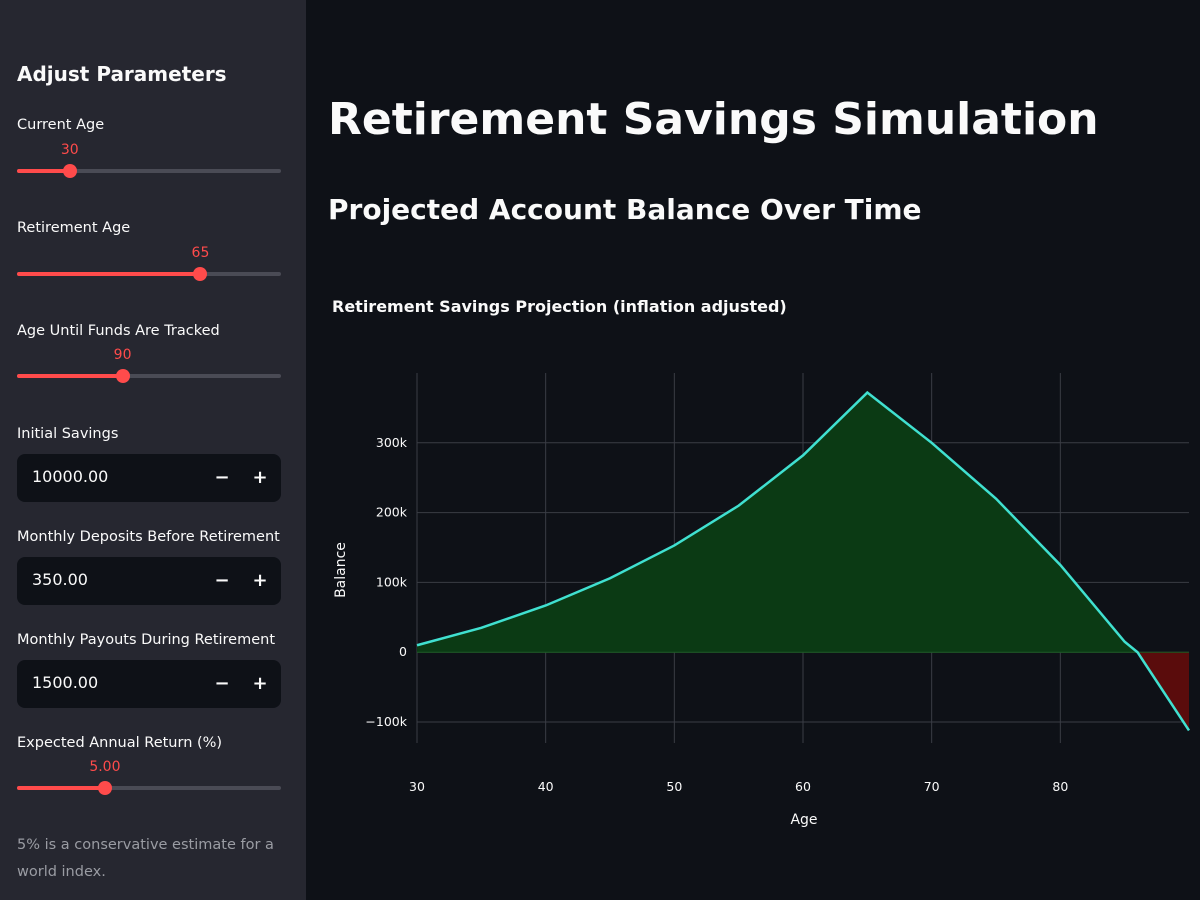  Describe the element at coordinates (65, 682) in the screenshot. I see `monthly-payouts-value: 1500.00` at that location.